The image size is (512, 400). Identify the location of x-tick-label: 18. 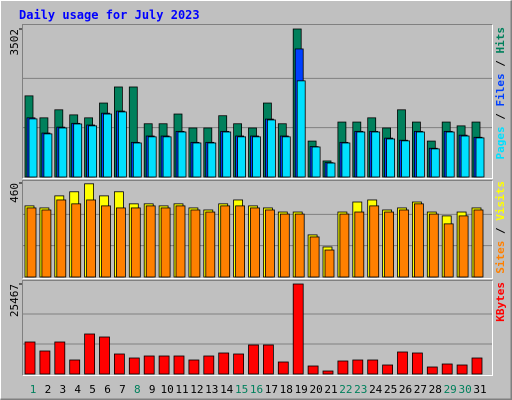
(286, 389).